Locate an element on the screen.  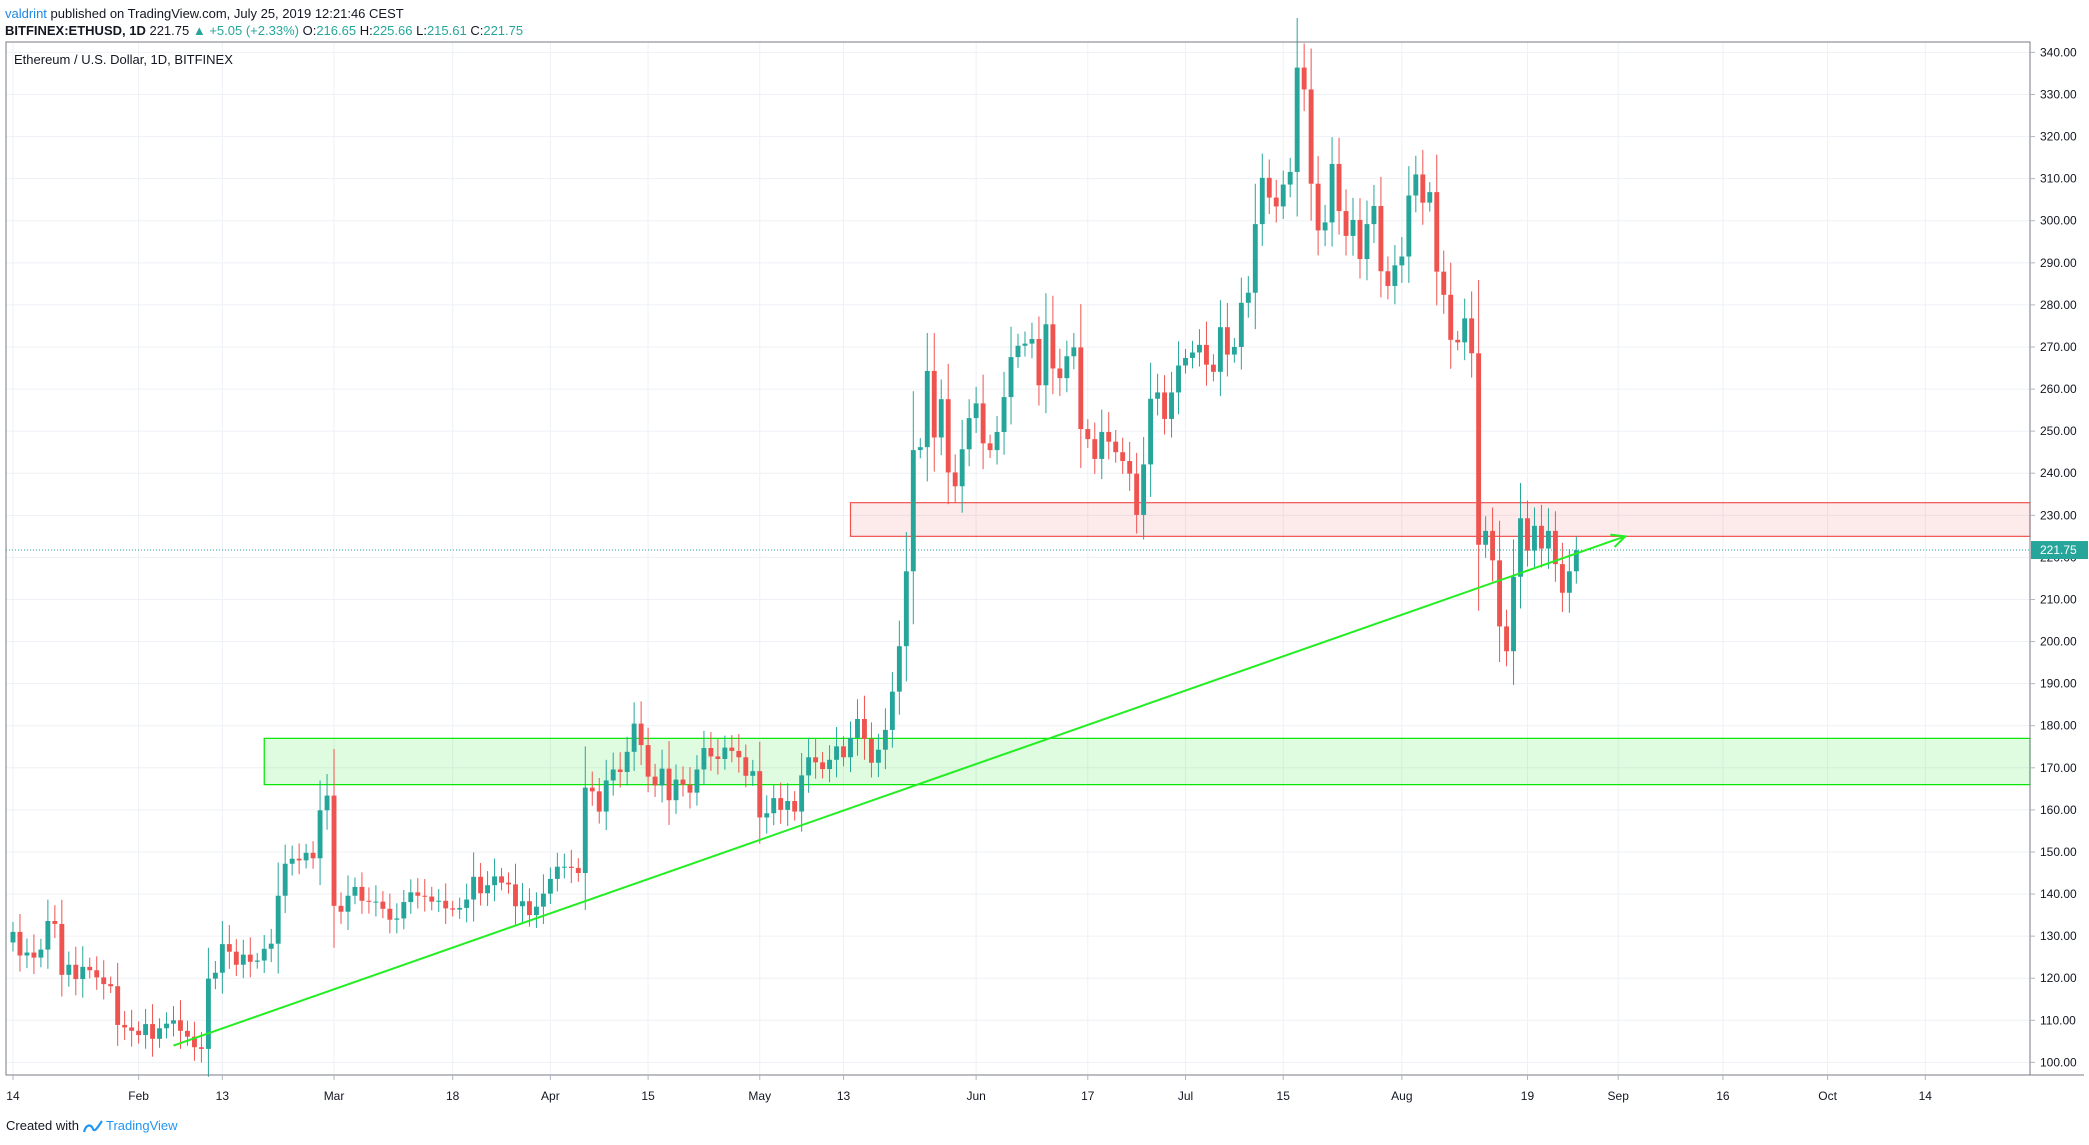
y-tick-label: 120.00 is located at coordinates (2058, 978).